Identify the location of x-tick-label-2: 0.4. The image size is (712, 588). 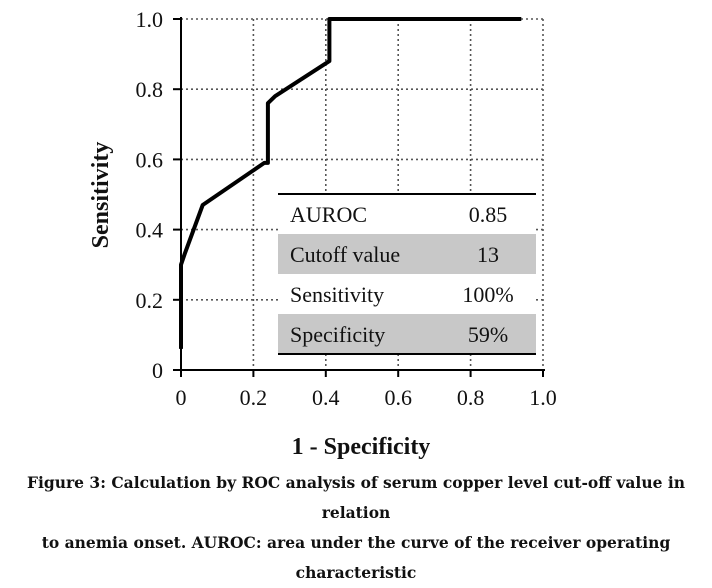
(326, 397).